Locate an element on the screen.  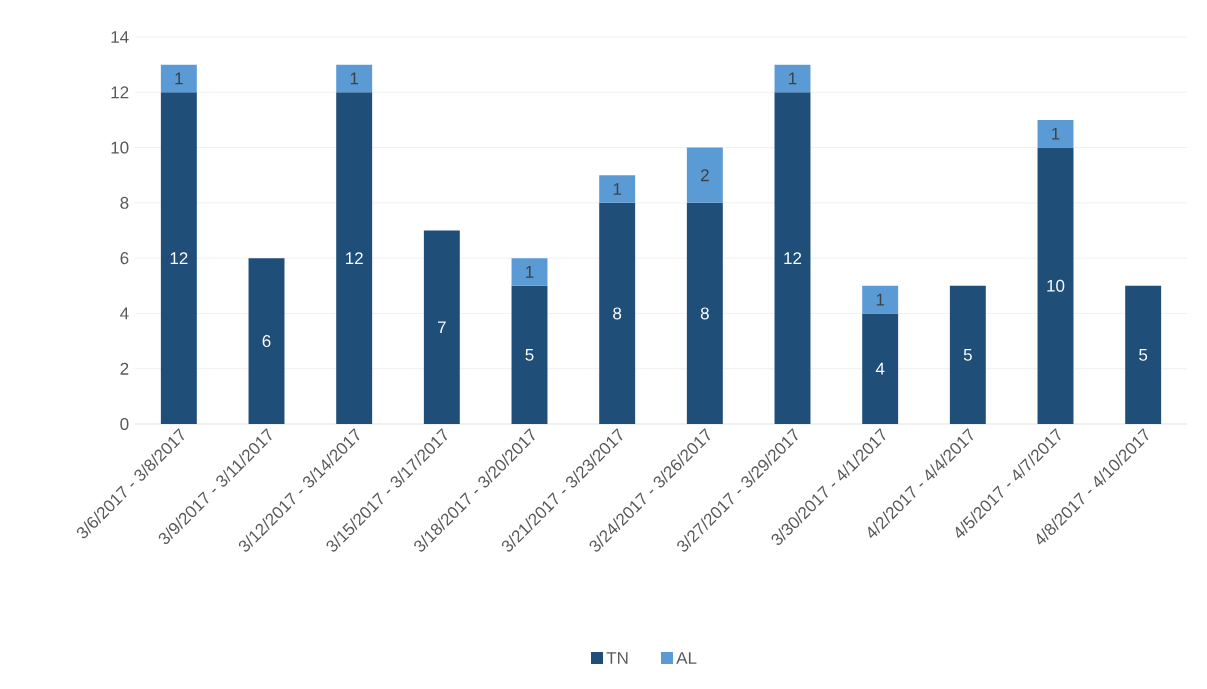
y-tick-label: 2 is located at coordinates (124, 368).